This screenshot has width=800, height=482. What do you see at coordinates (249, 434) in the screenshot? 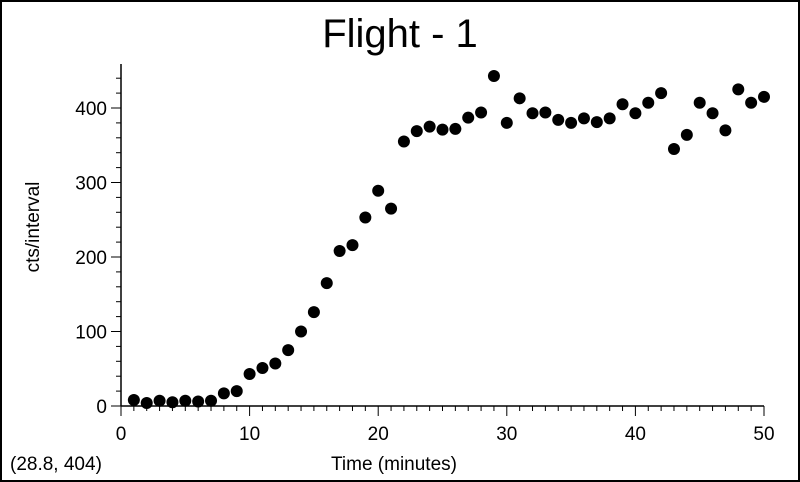
I see `x-tick-label: 10` at bounding box center [249, 434].